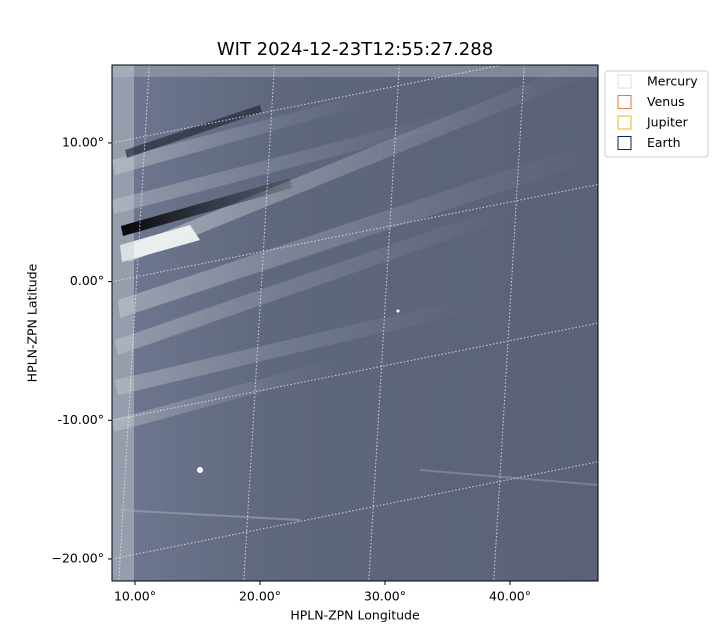 The height and width of the screenshot is (644, 720). I want to click on legend-frame, so click(656, 114).